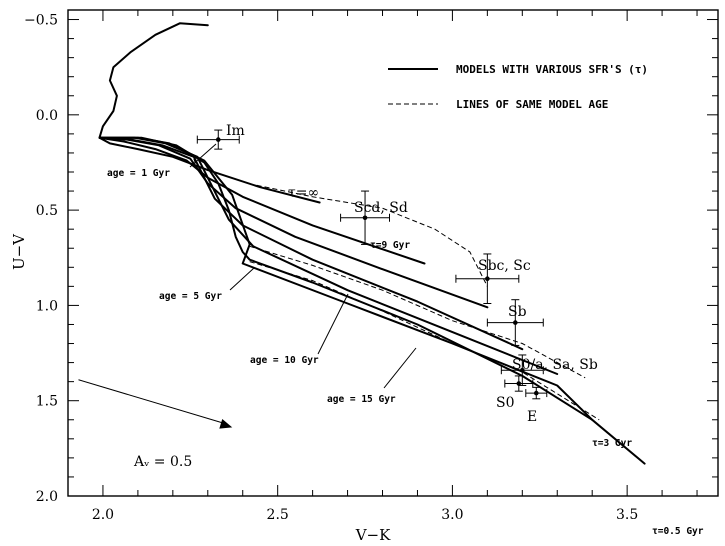 The height and width of the screenshot is (546, 725). What do you see at coordinates (47, 211) in the screenshot?
I see `y-tick-label: 0.5` at bounding box center [47, 211].